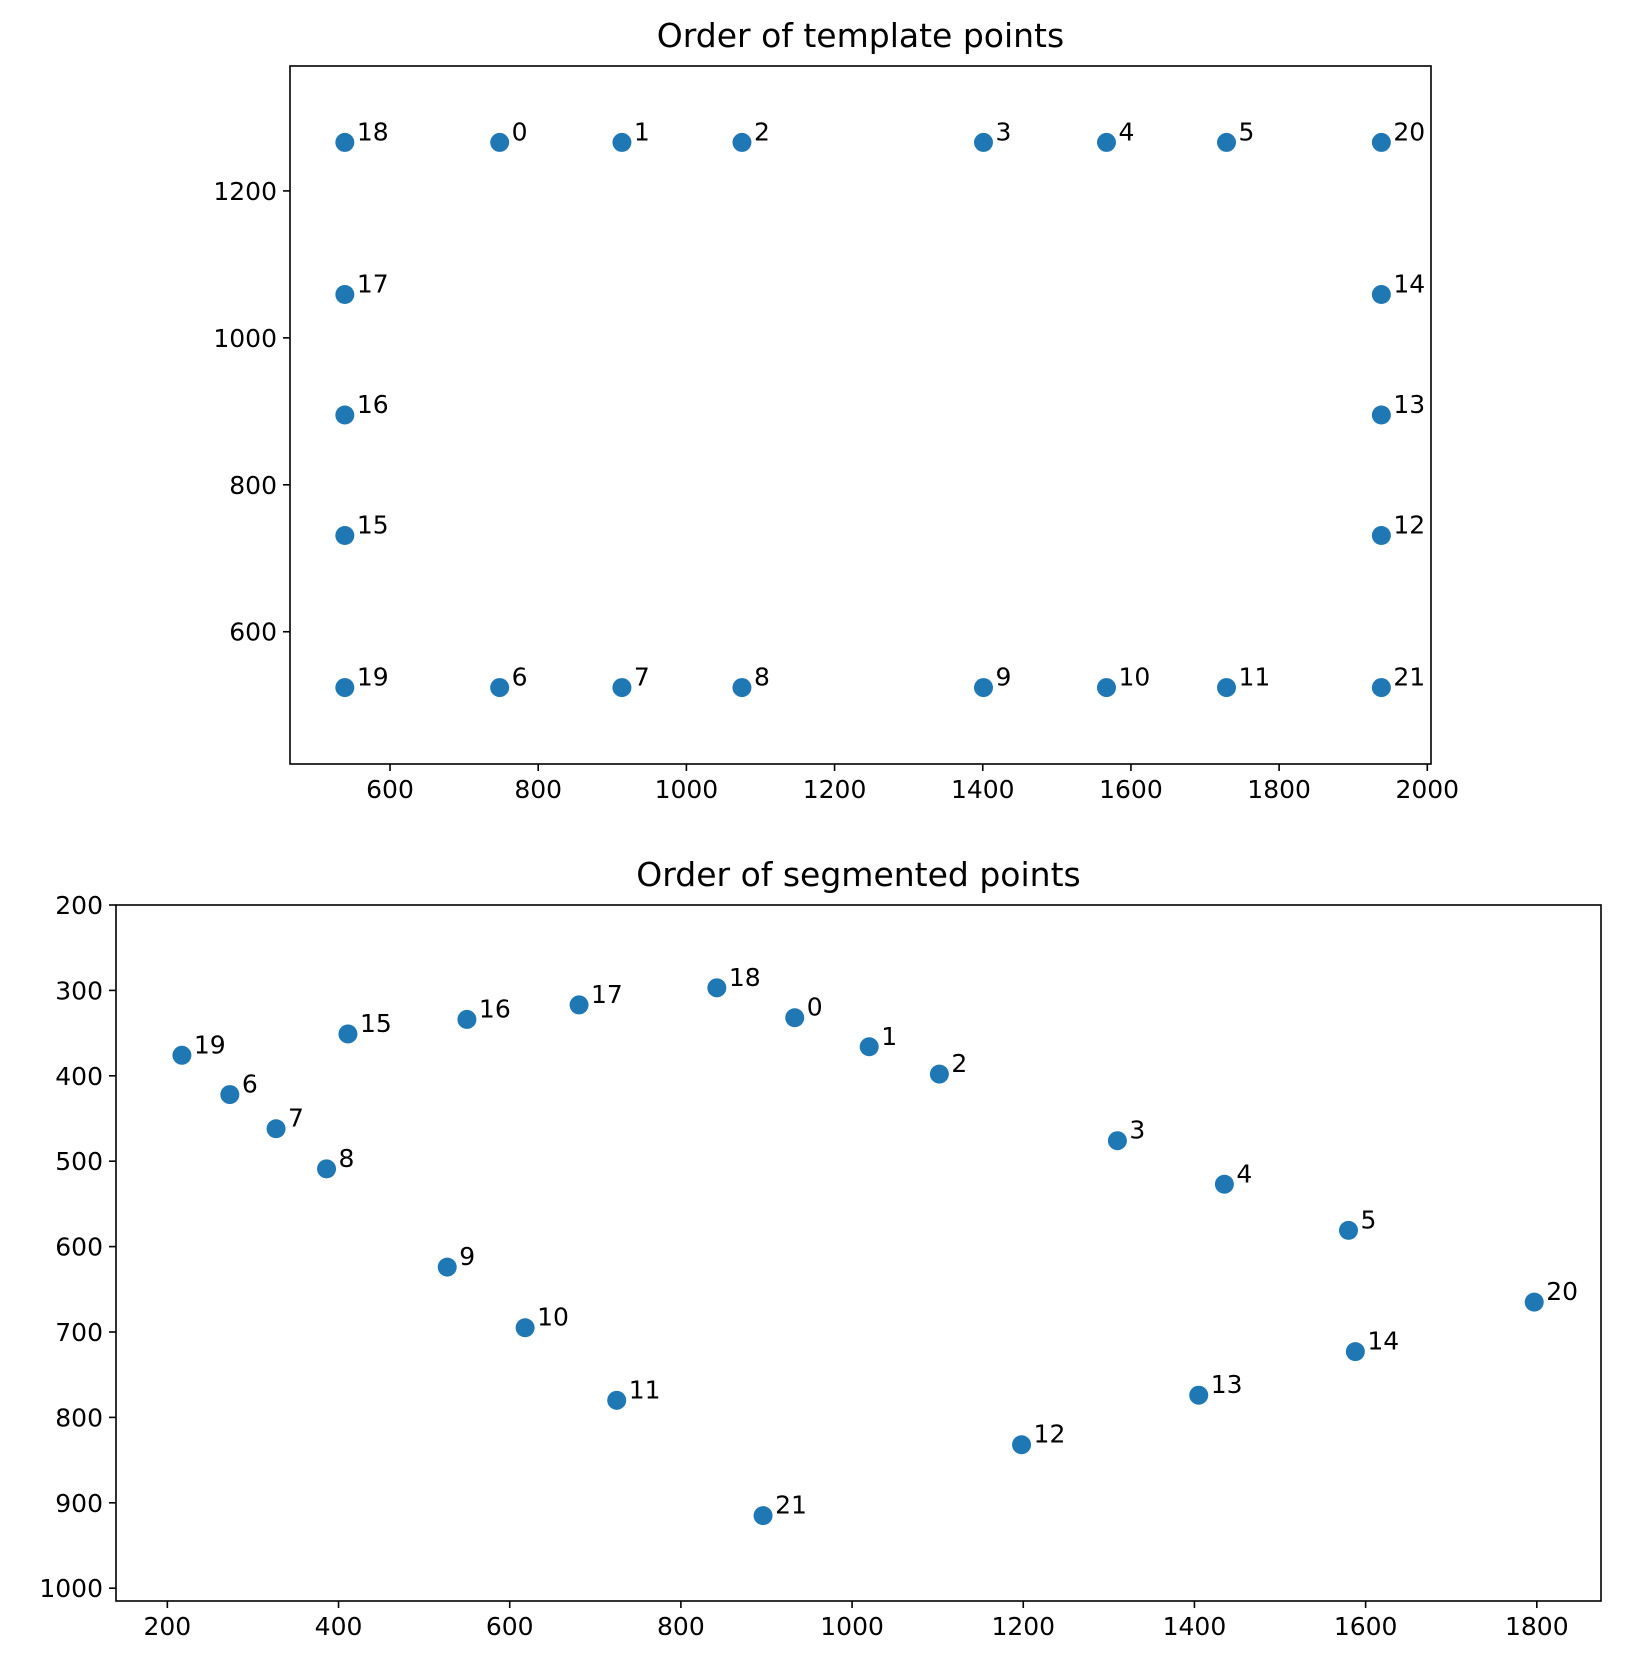  What do you see at coordinates (858, 874) in the screenshot?
I see `segmented-chart-title: Order of segmented points` at bounding box center [858, 874].